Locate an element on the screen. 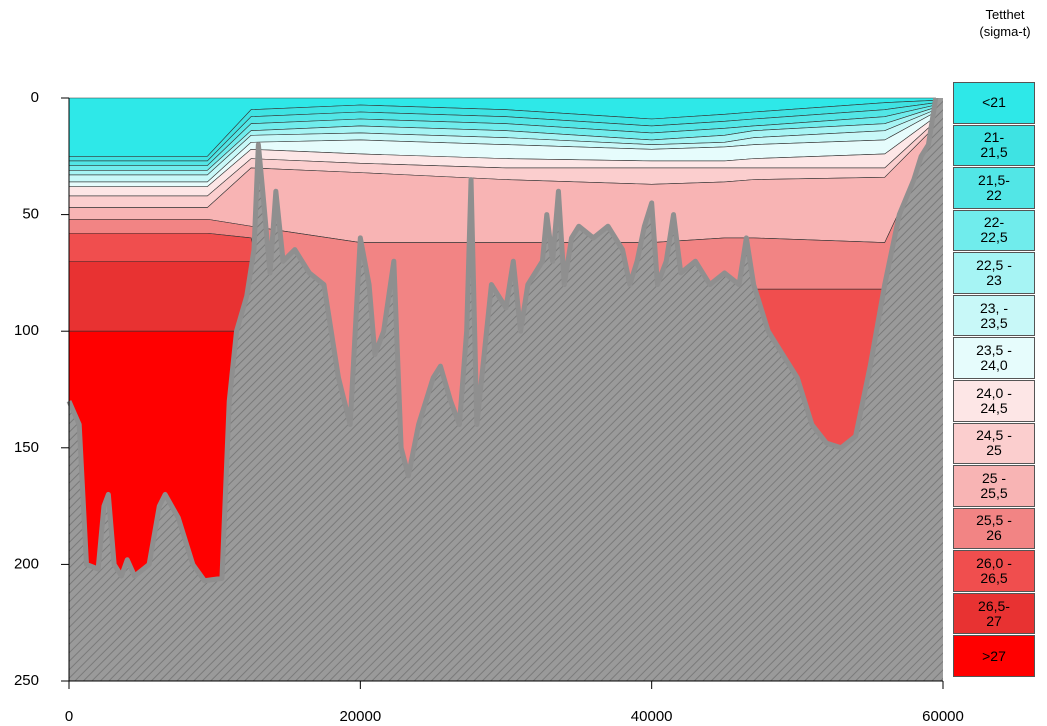  legend-label: 22- 22,5 is located at coordinates (994, 230).